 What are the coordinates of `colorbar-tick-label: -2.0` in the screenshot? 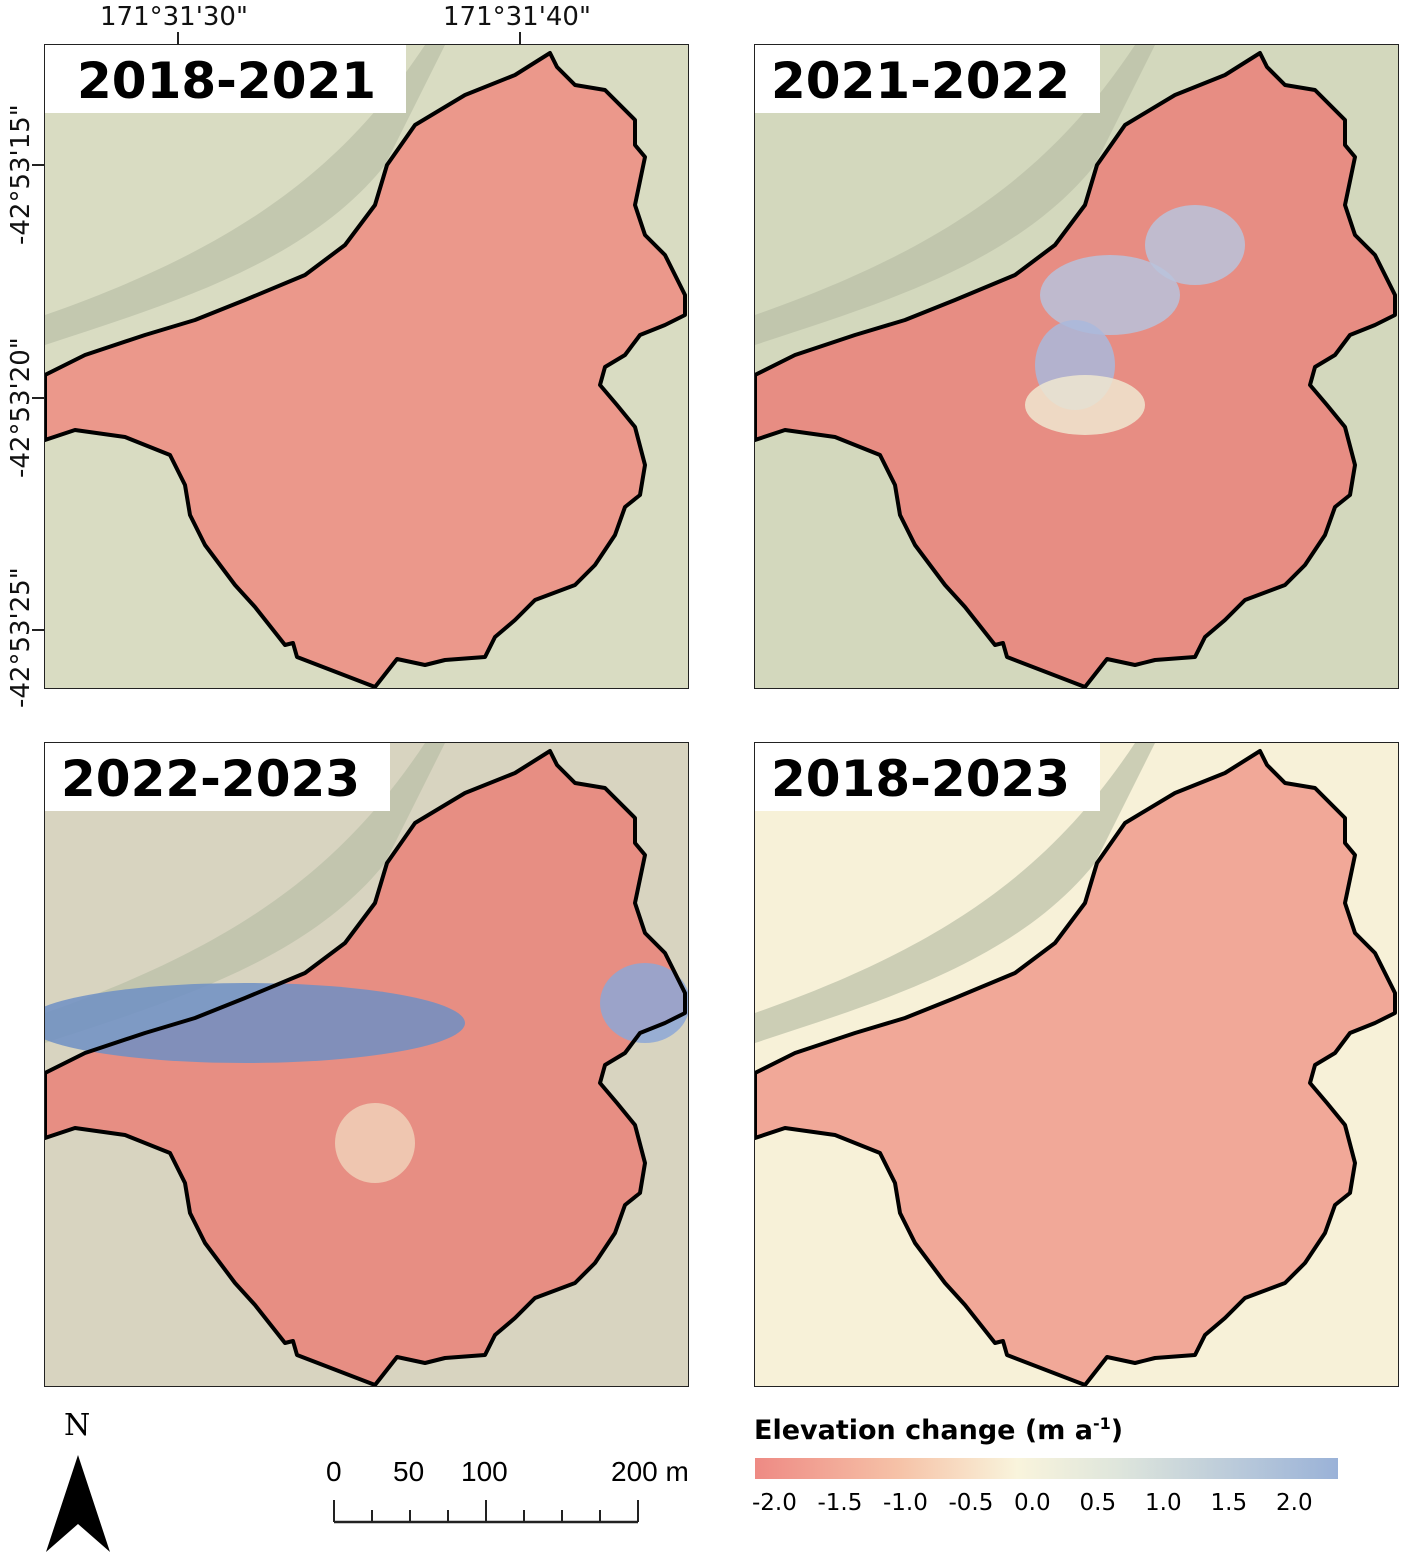 It's located at (774, 1503).